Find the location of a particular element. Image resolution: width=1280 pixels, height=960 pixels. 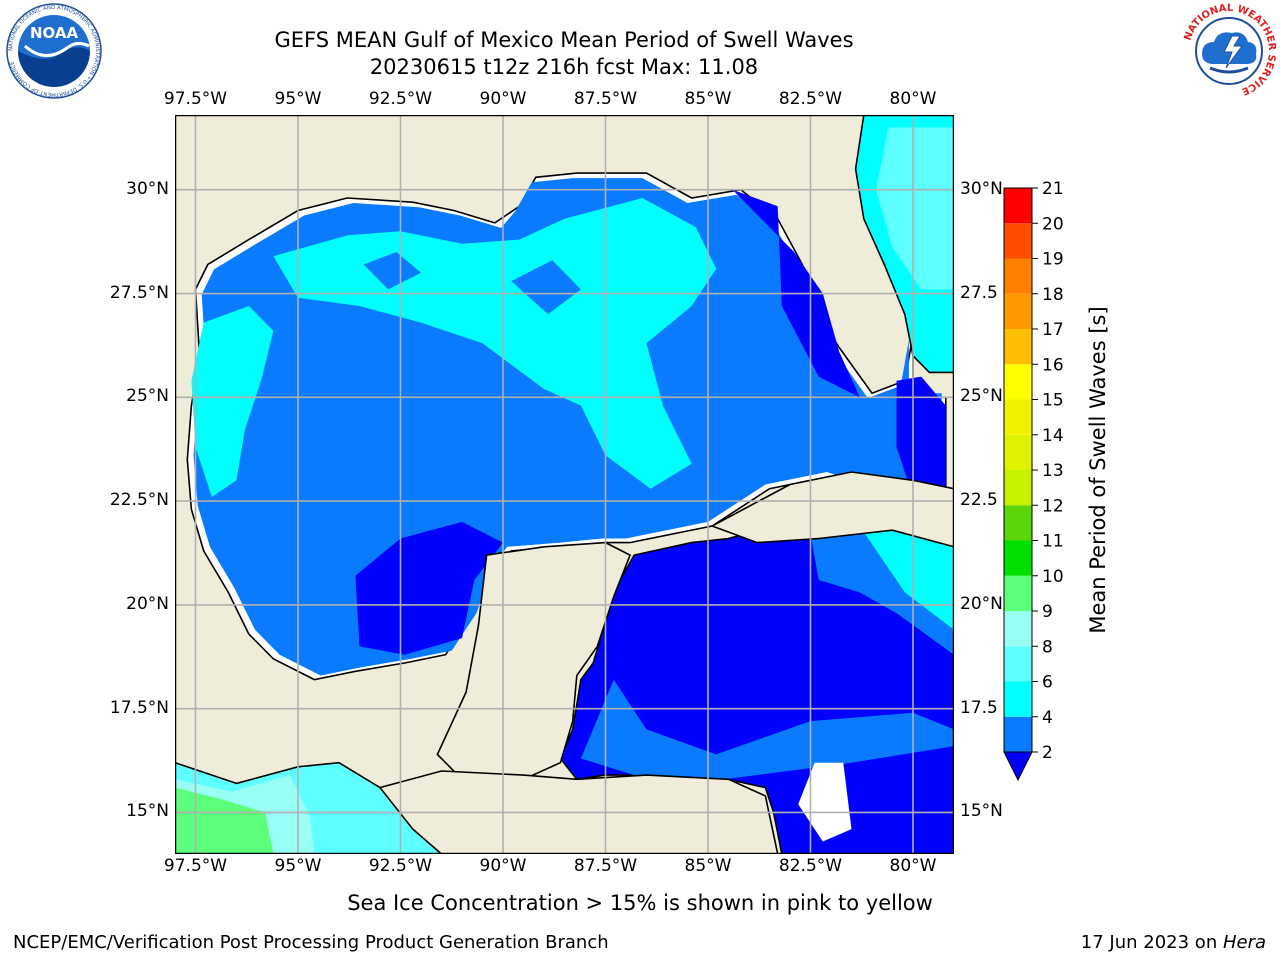

lon-label-bottom: 90°W is located at coordinates (503, 866).